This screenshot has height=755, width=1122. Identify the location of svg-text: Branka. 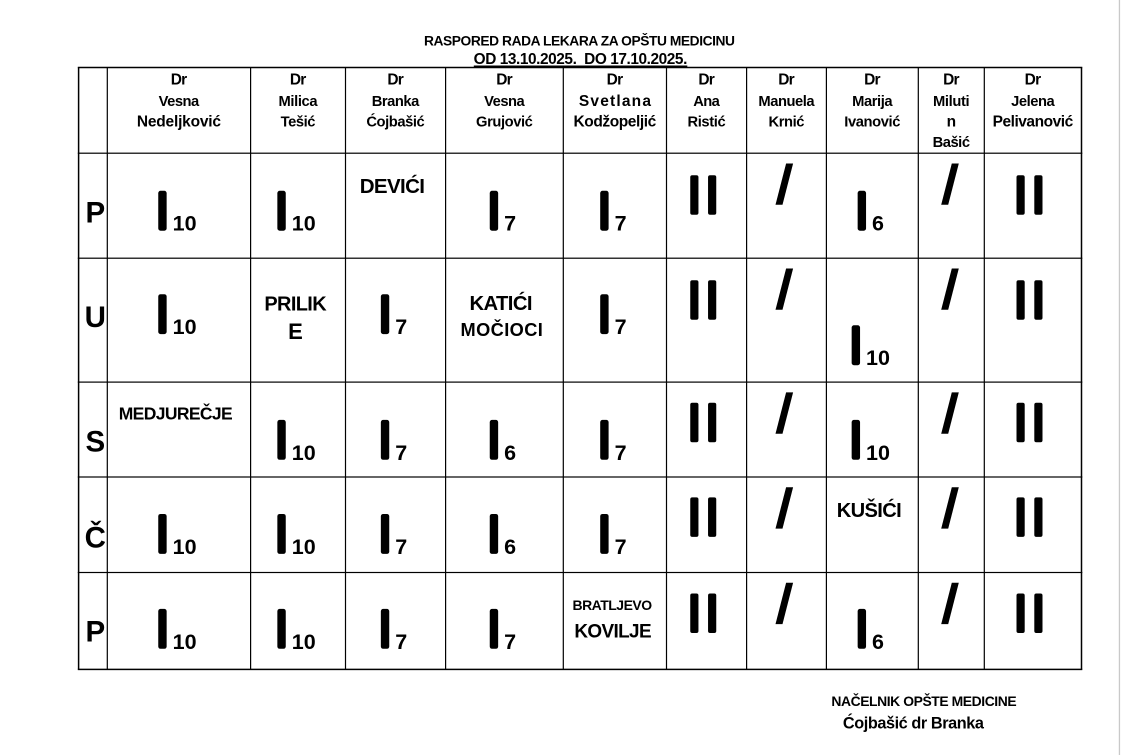
(396, 102).